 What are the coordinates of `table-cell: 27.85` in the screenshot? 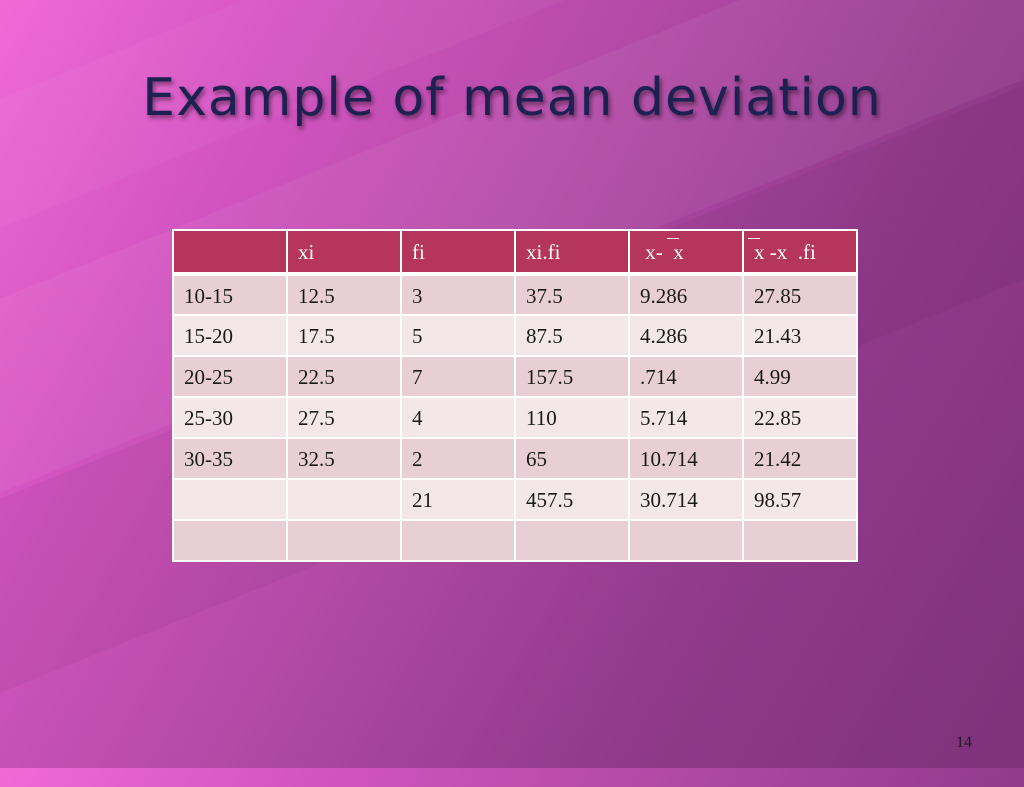 It's located at (800, 294).